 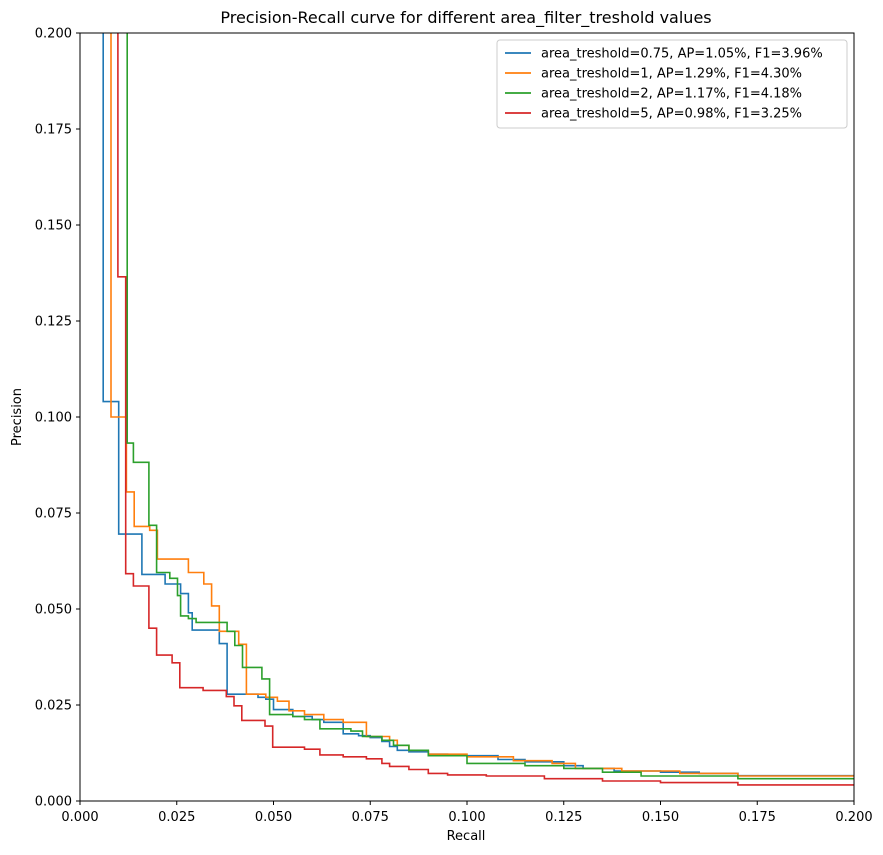 What do you see at coordinates (53, 34) in the screenshot?
I see `y-tick-label: 0.200` at bounding box center [53, 34].